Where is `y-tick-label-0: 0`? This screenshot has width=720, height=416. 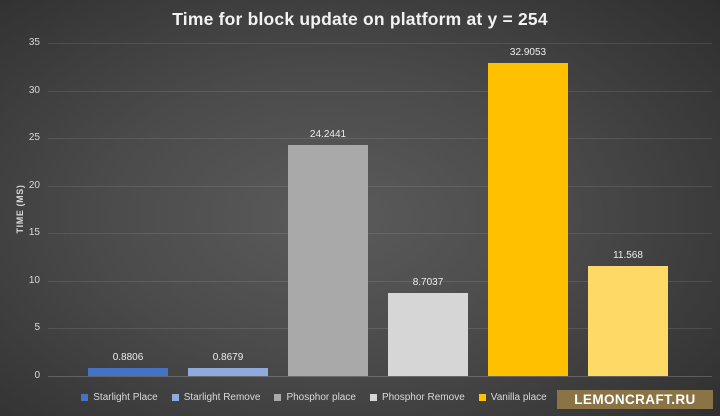
y-tick-label-0: 0 is located at coordinates (37, 375).